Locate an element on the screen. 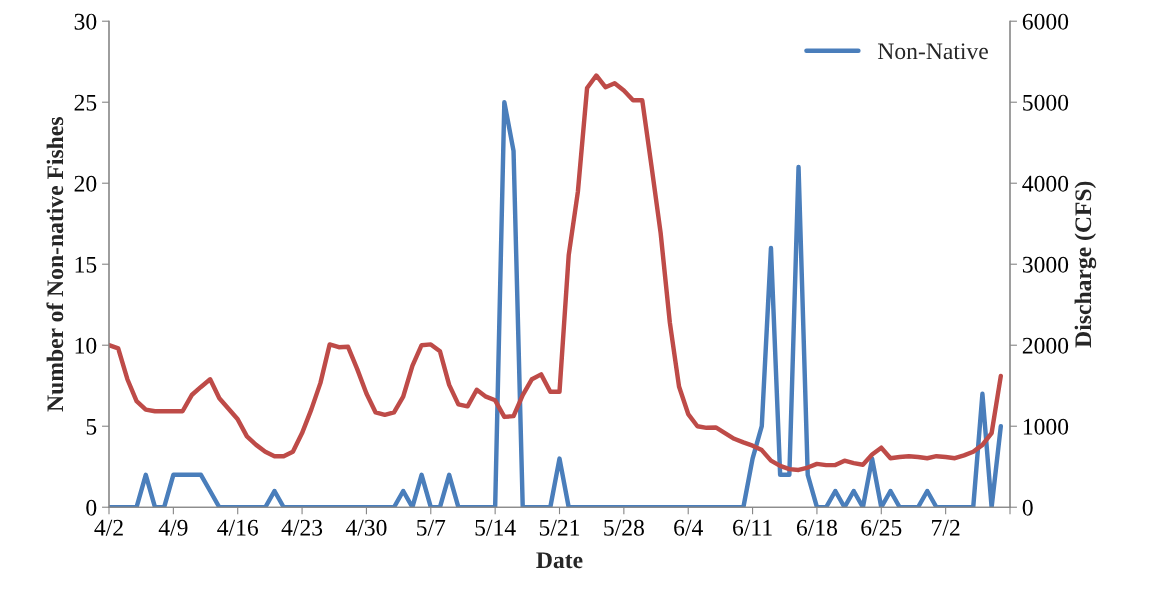 The width and height of the screenshot is (1151, 606). y2-tick-label: 0 is located at coordinates (1027, 507).